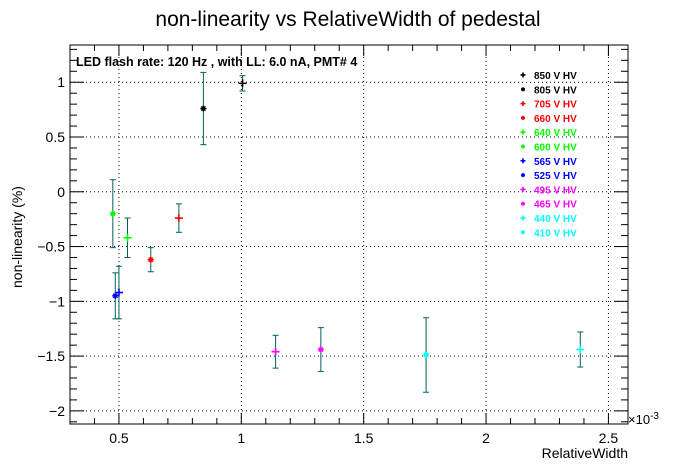 Image resolution: width=696 pixels, height=472 pixels. What do you see at coordinates (51, 356) in the screenshot?
I see `y-tick-label: −1.5` at bounding box center [51, 356].